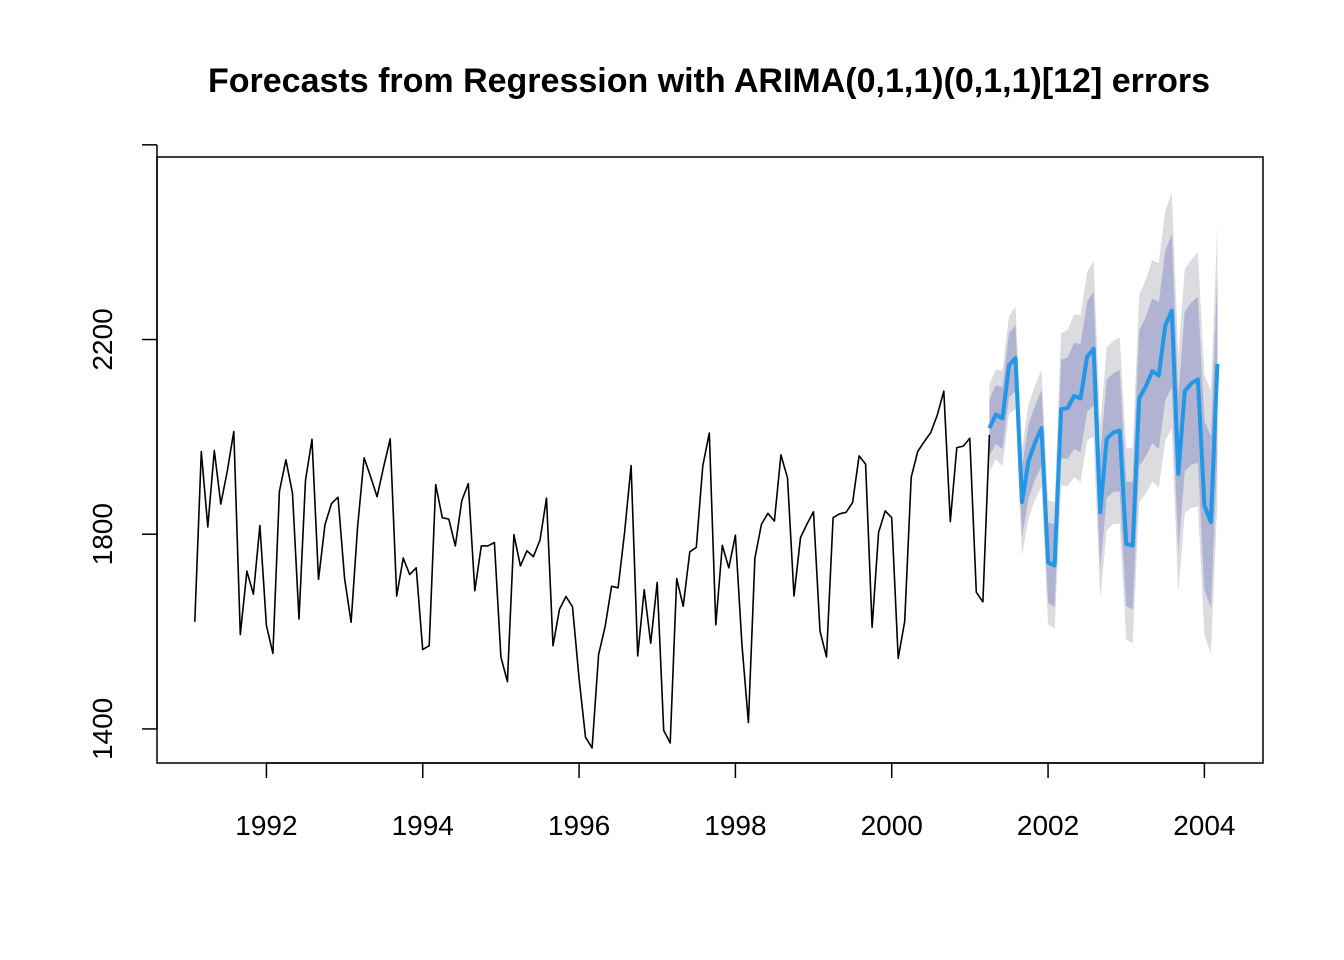 Image resolution: width=1344 pixels, height=960 pixels. I want to click on x-tick-label: 1992, so click(266, 825).